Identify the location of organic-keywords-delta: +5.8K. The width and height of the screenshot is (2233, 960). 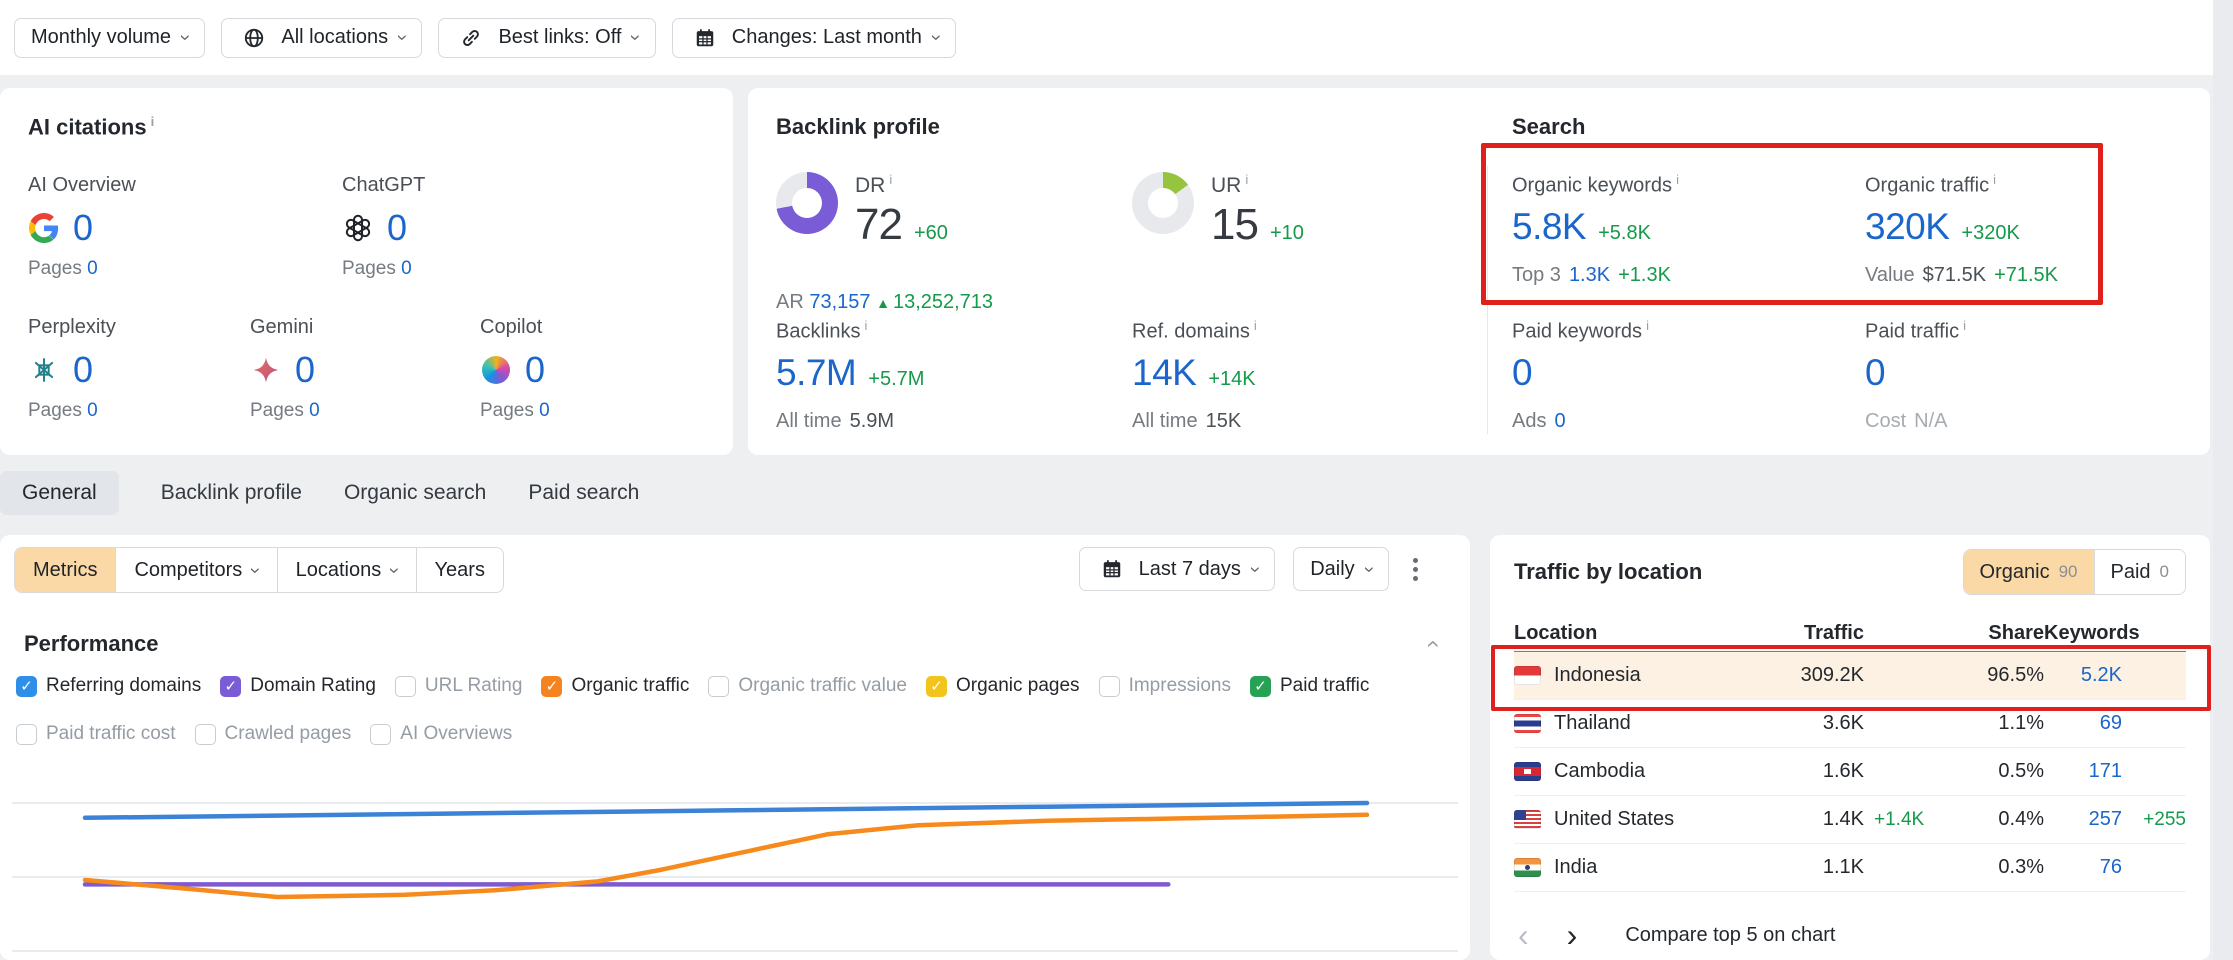
(1624, 232).